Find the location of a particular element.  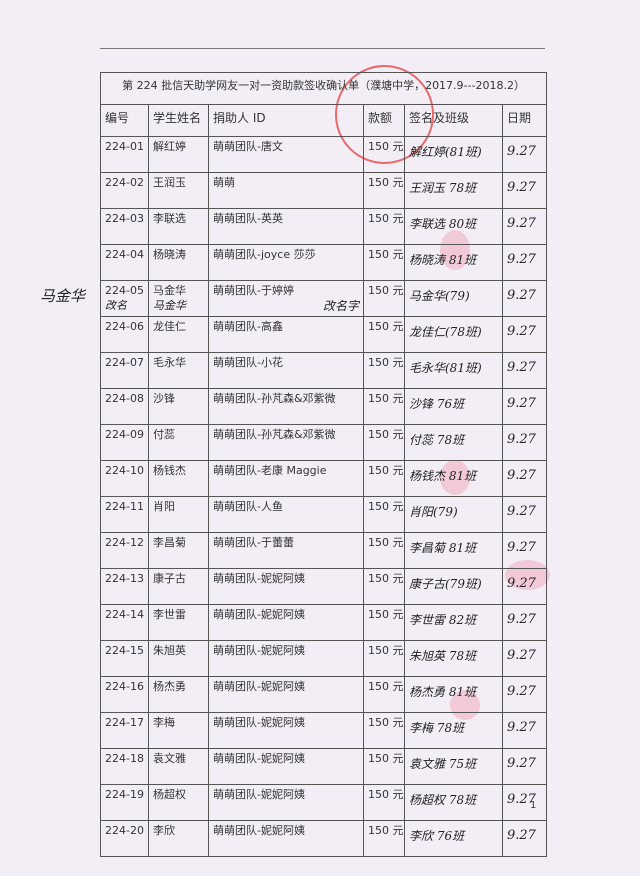

cell-id: 224-17 is located at coordinates (124, 730).